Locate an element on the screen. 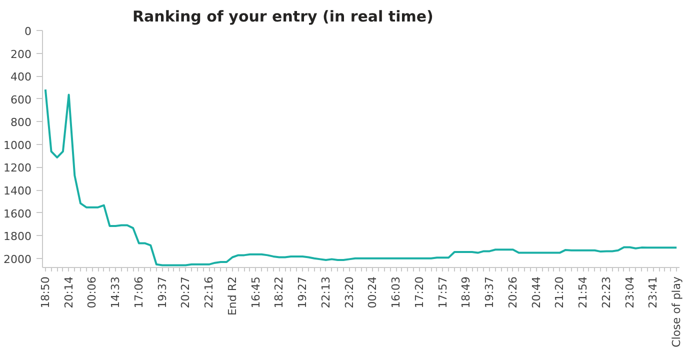 The height and width of the screenshot is (350, 699). y-tick-label: 200 is located at coordinates (21, 54).